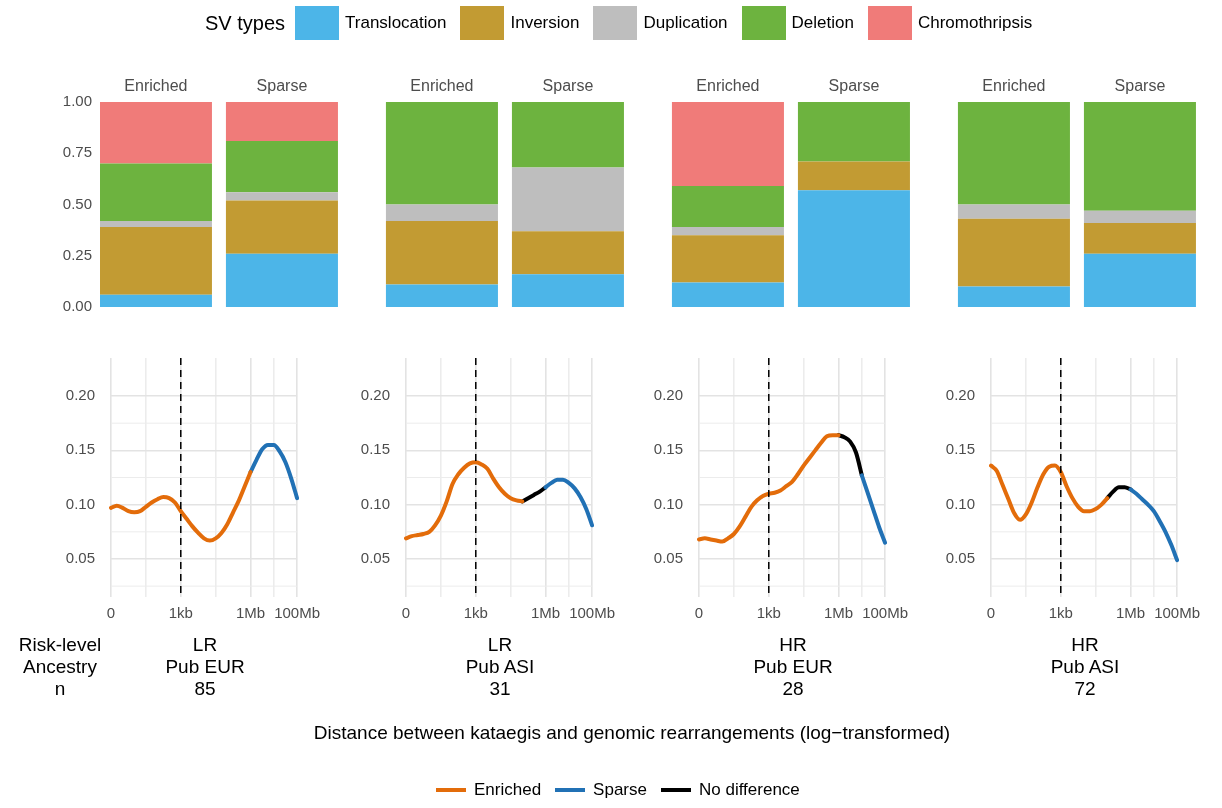 The width and height of the screenshot is (1222, 808). I want to click on text: Ancestry, so click(60, 667).